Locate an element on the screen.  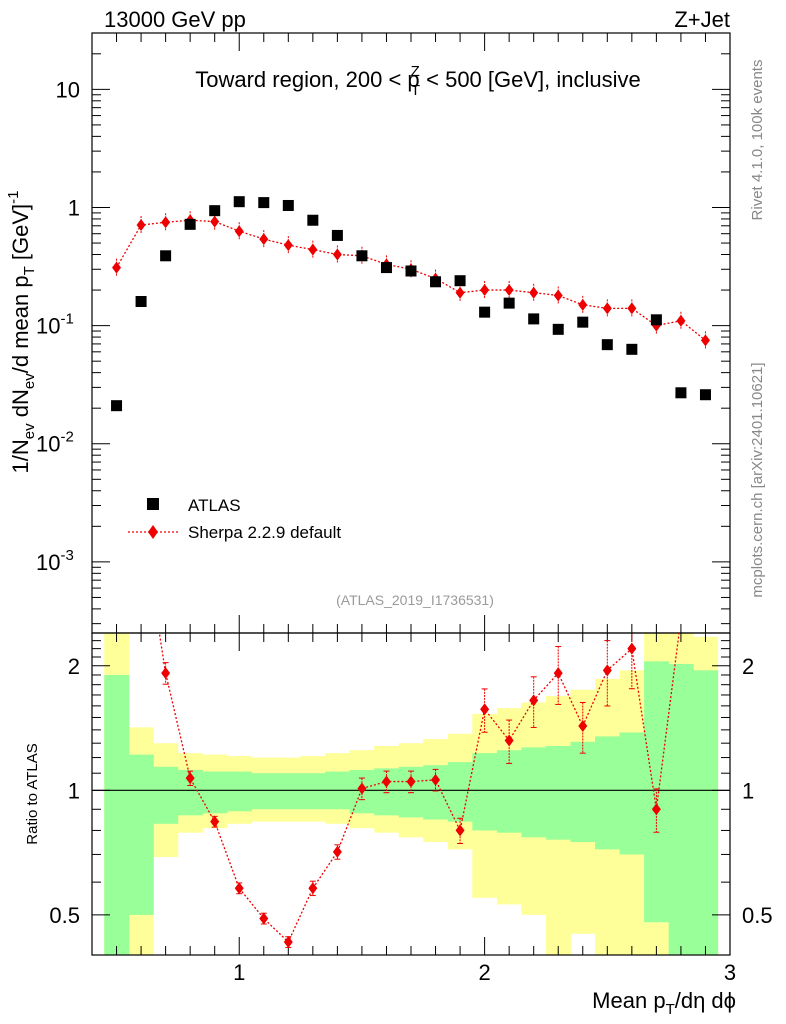
ratio-y-tick-label: 2 is located at coordinates (74, 666).